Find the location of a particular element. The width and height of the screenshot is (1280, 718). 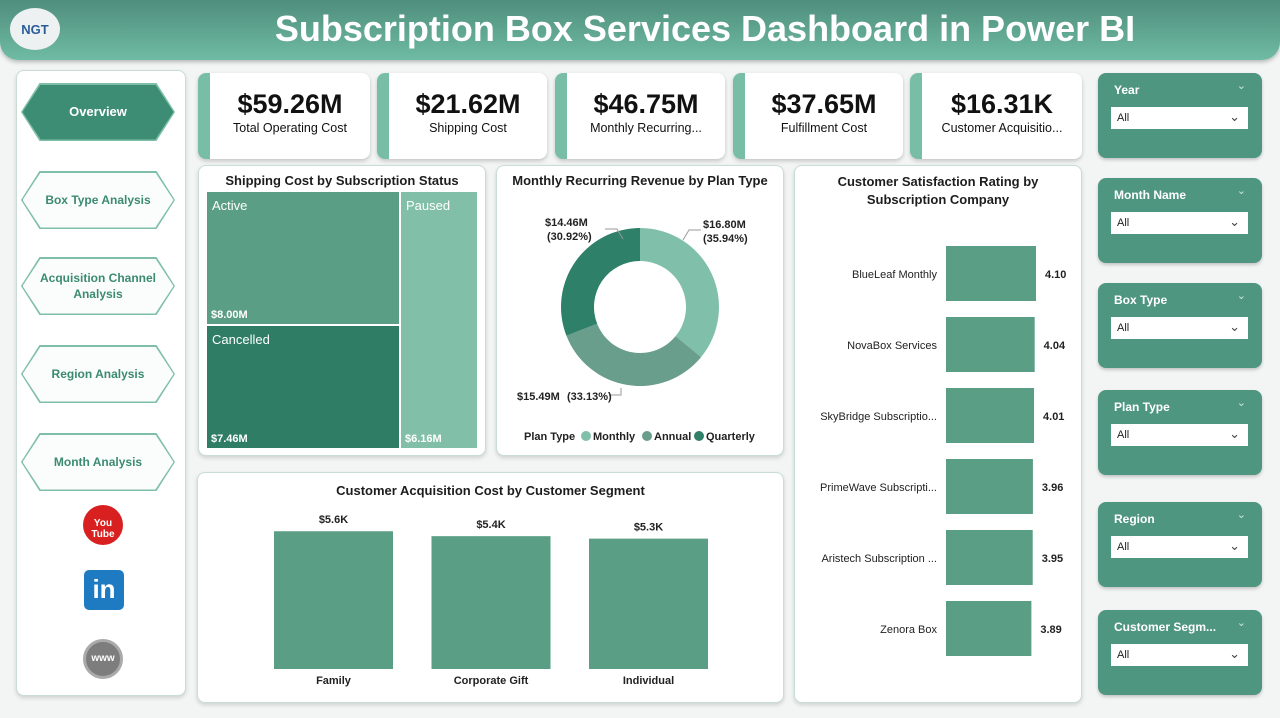

slicer-customer-segm-: Customer Segm... ⌄ All ⌄ is located at coordinates (1180, 652).